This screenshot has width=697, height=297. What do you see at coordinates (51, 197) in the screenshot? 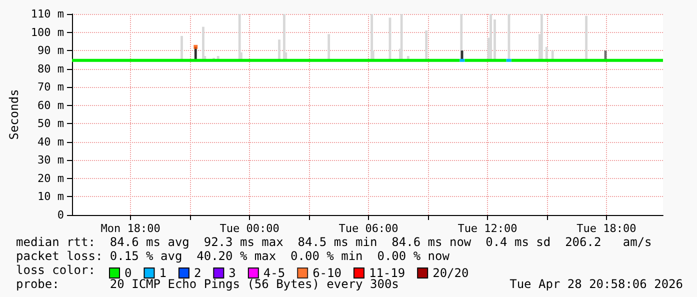
I see `y-tick-label: 10 m` at bounding box center [51, 197].